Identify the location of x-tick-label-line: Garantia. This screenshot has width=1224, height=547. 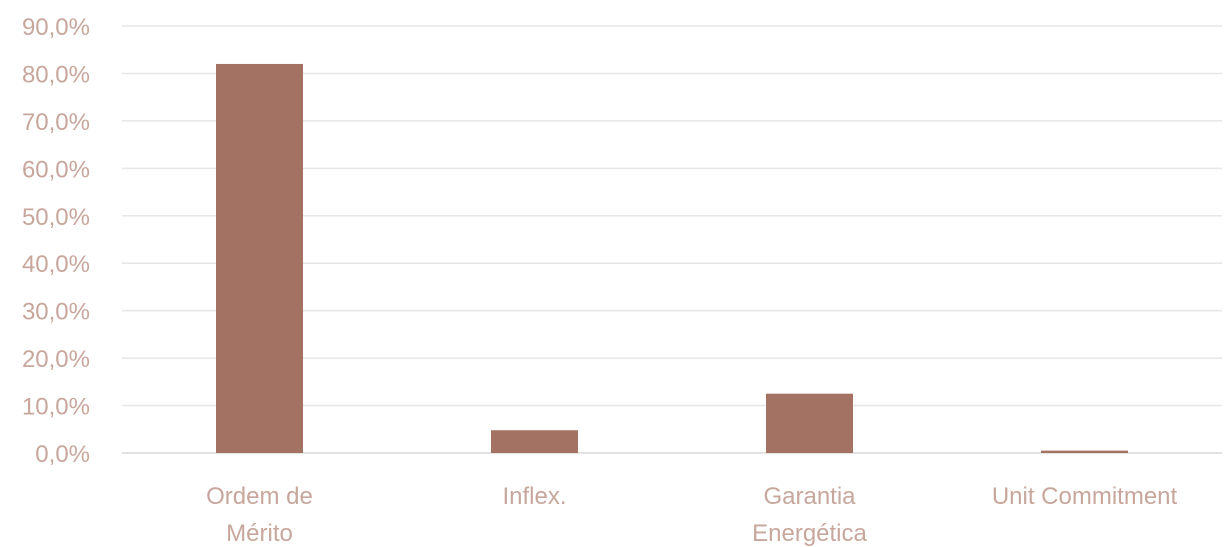
(809, 496).